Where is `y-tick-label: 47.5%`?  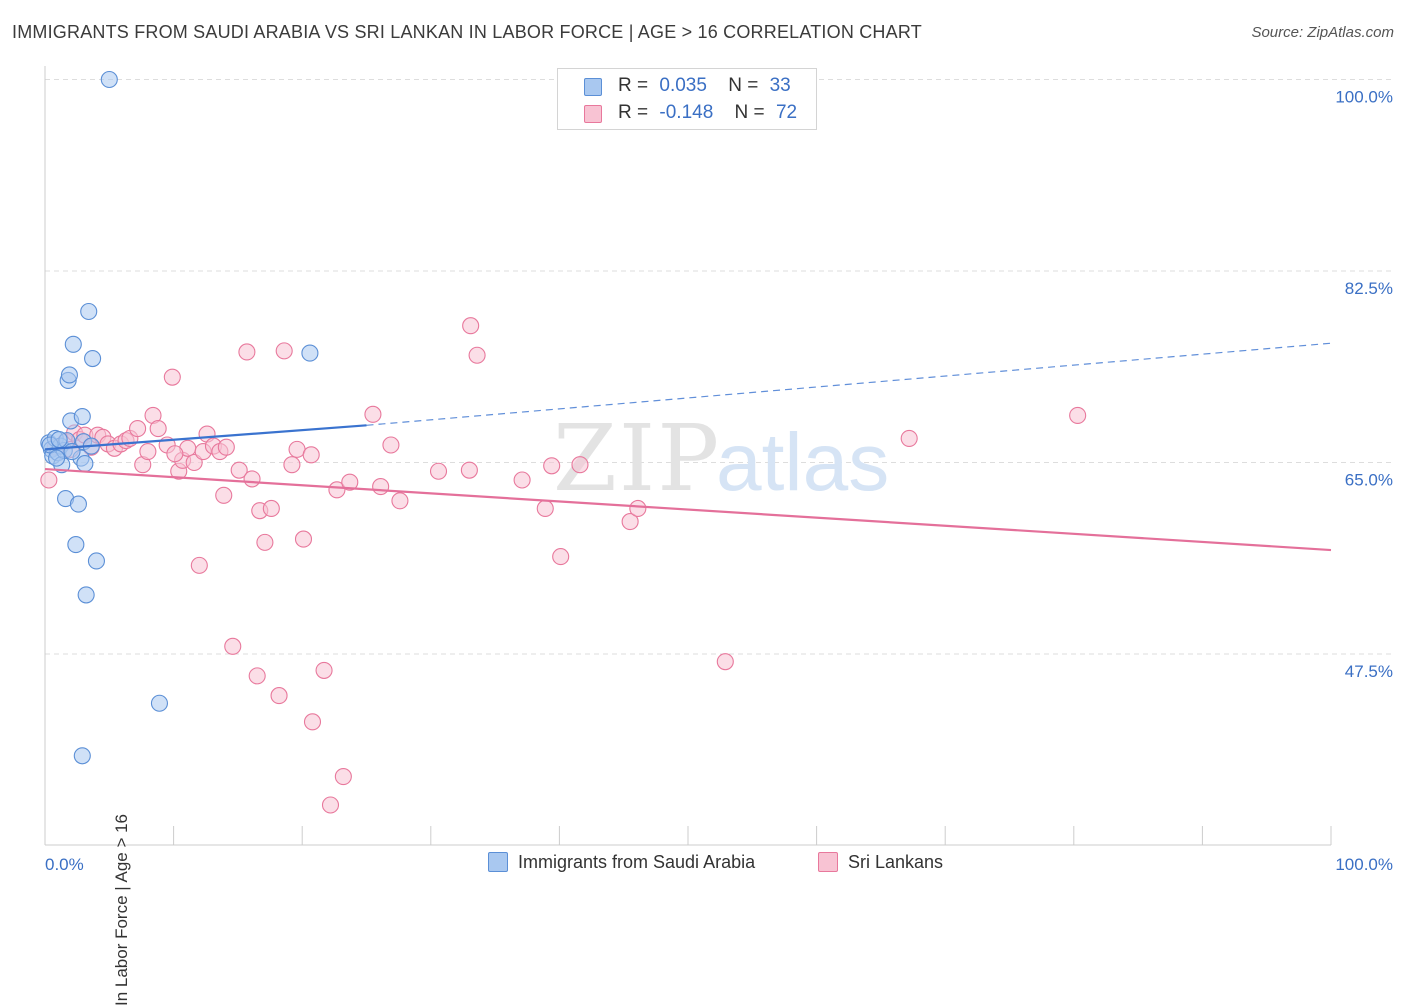
y-tick-label: 47.5% is located at coordinates (1369, 671).